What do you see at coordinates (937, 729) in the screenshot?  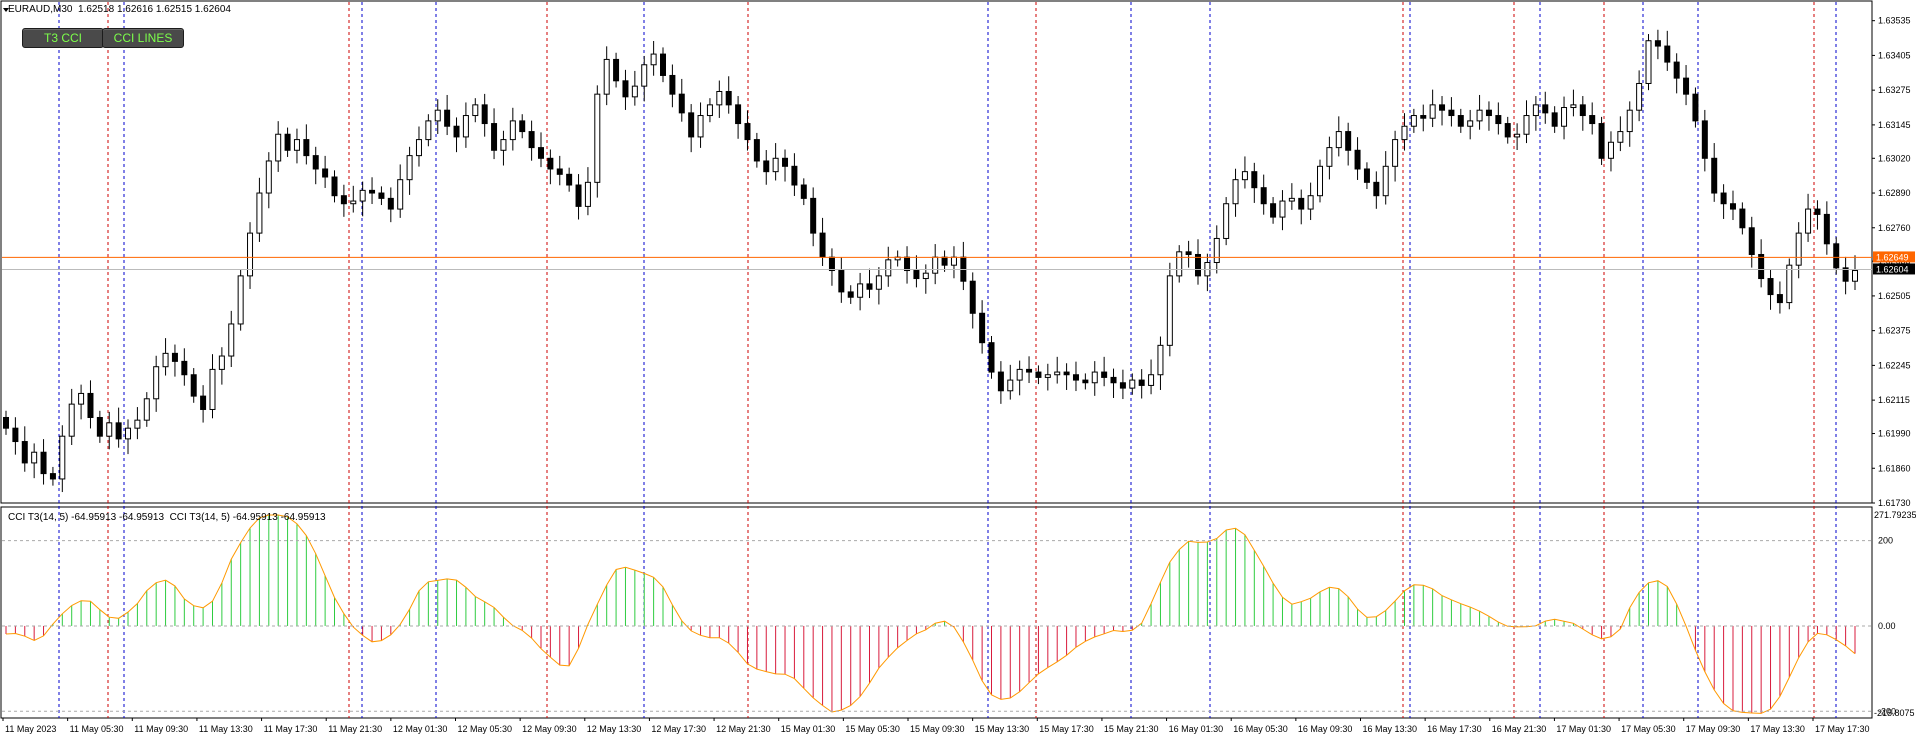 I see `time-axis-label: 15 May 09:30` at bounding box center [937, 729].